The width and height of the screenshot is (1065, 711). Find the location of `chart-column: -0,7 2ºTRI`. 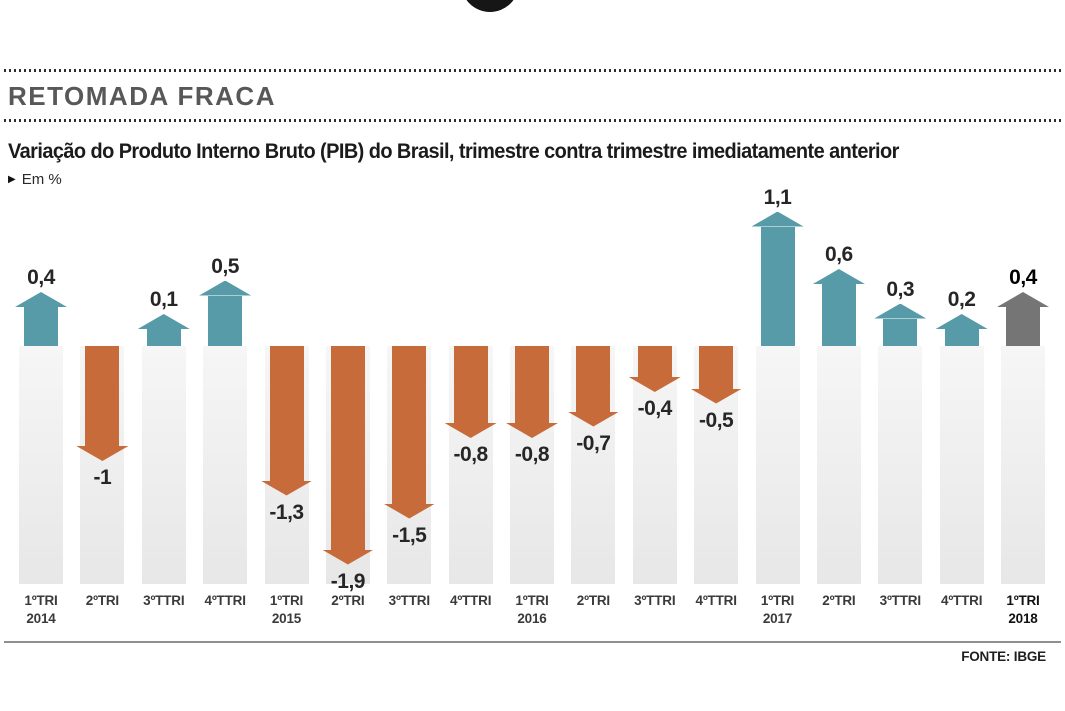

chart-column: -0,7 2ºTRI is located at coordinates (593, 420).